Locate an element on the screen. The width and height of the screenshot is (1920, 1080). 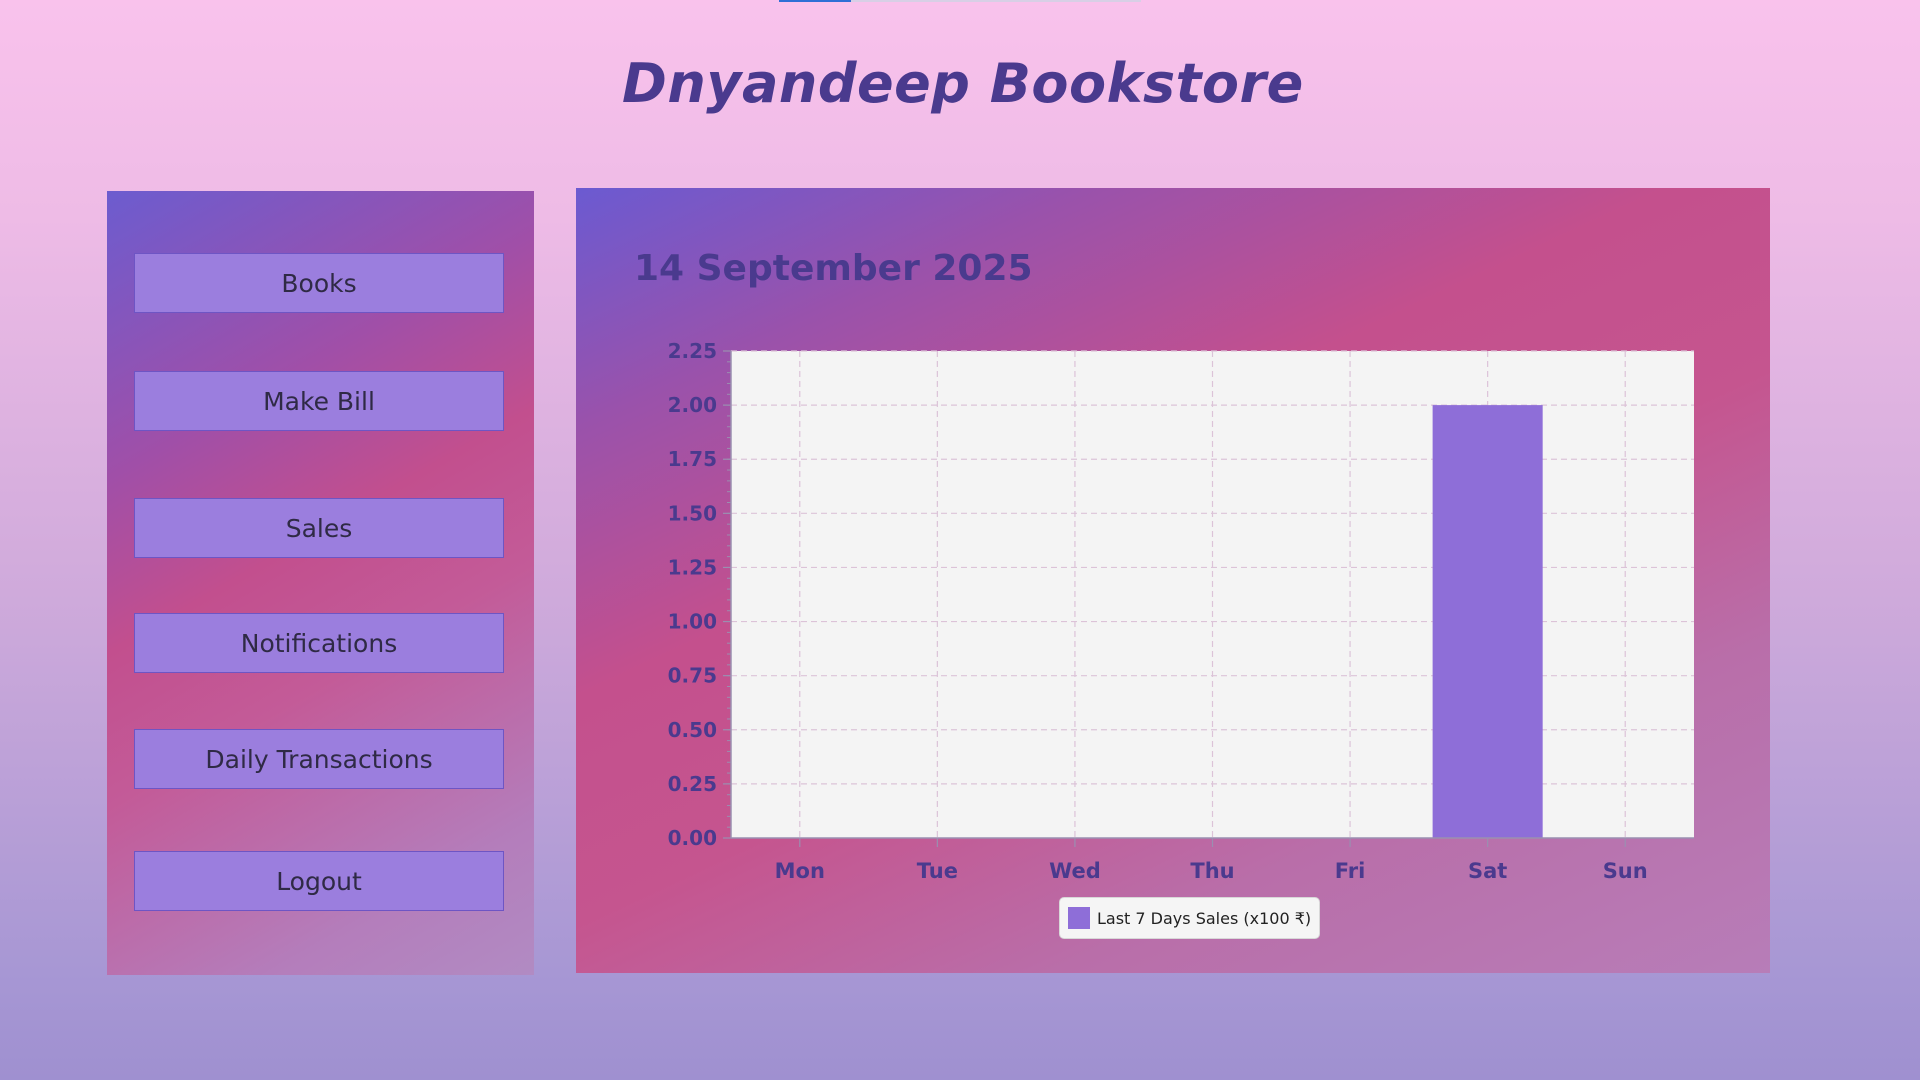
notifications-button: Notifications is located at coordinates (319, 643).